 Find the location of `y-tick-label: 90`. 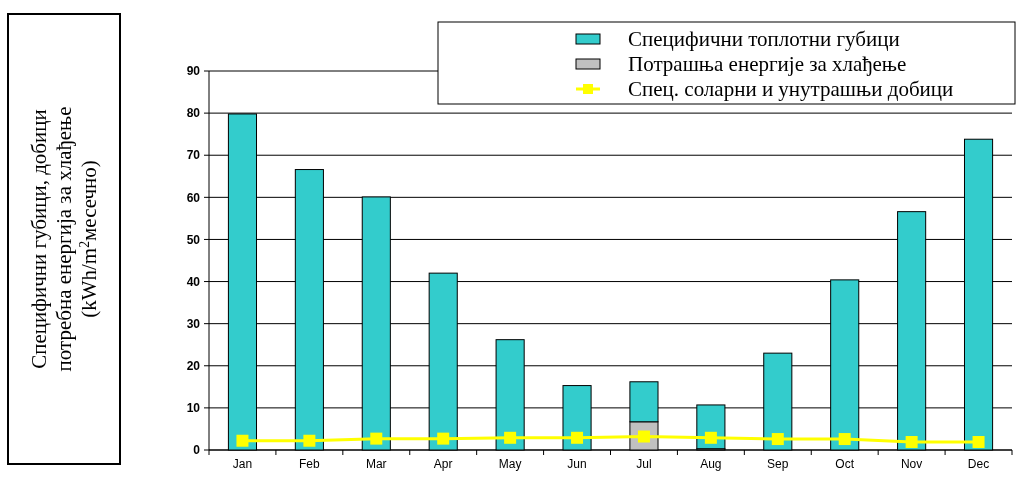

y-tick-label: 90 is located at coordinates (193, 71).